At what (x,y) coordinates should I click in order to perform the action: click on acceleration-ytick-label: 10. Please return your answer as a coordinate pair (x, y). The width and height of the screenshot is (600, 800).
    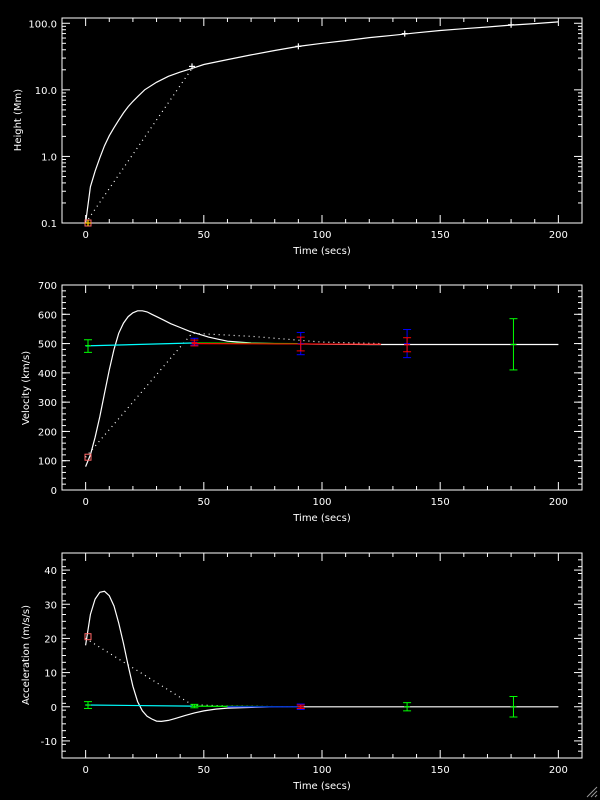
    Looking at the image, I should click on (50, 674).